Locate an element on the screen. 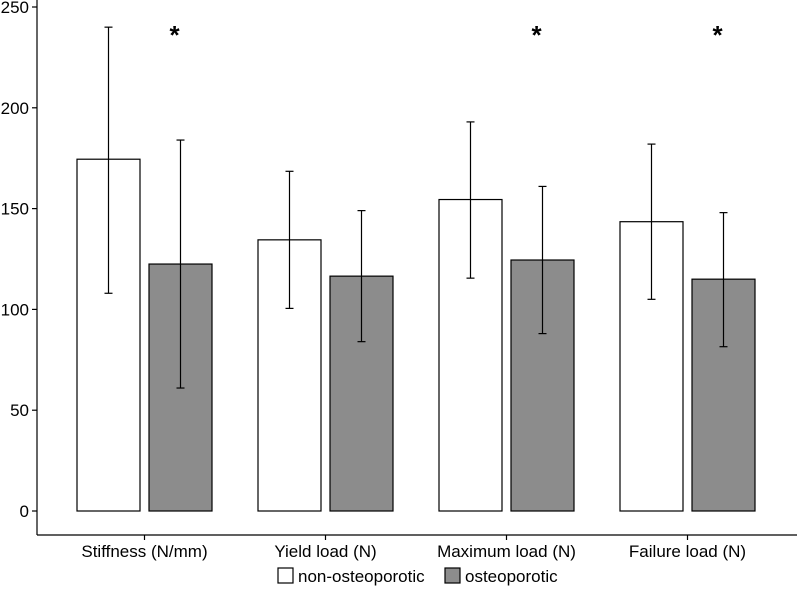  x-tick-label: Failure load (N) is located at coordinates (687, 551).